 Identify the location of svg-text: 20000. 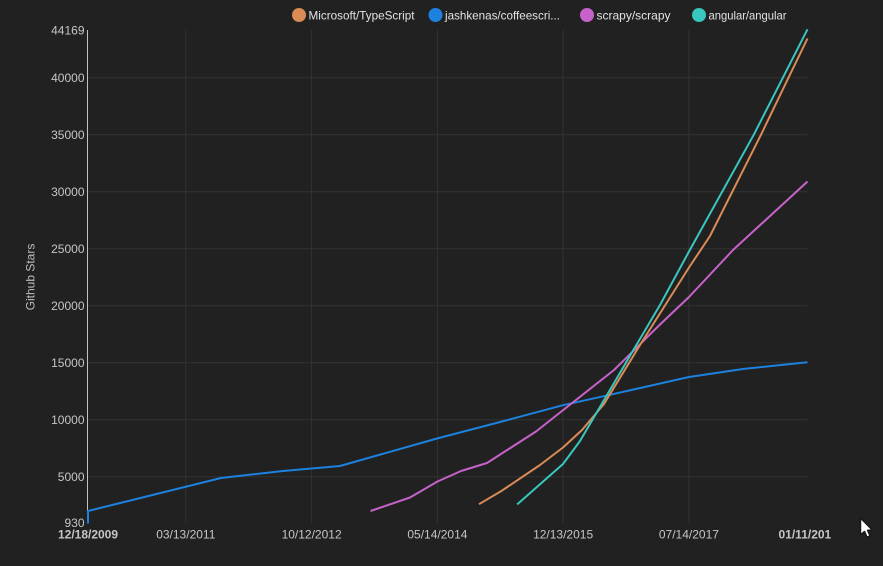
(68, 306).